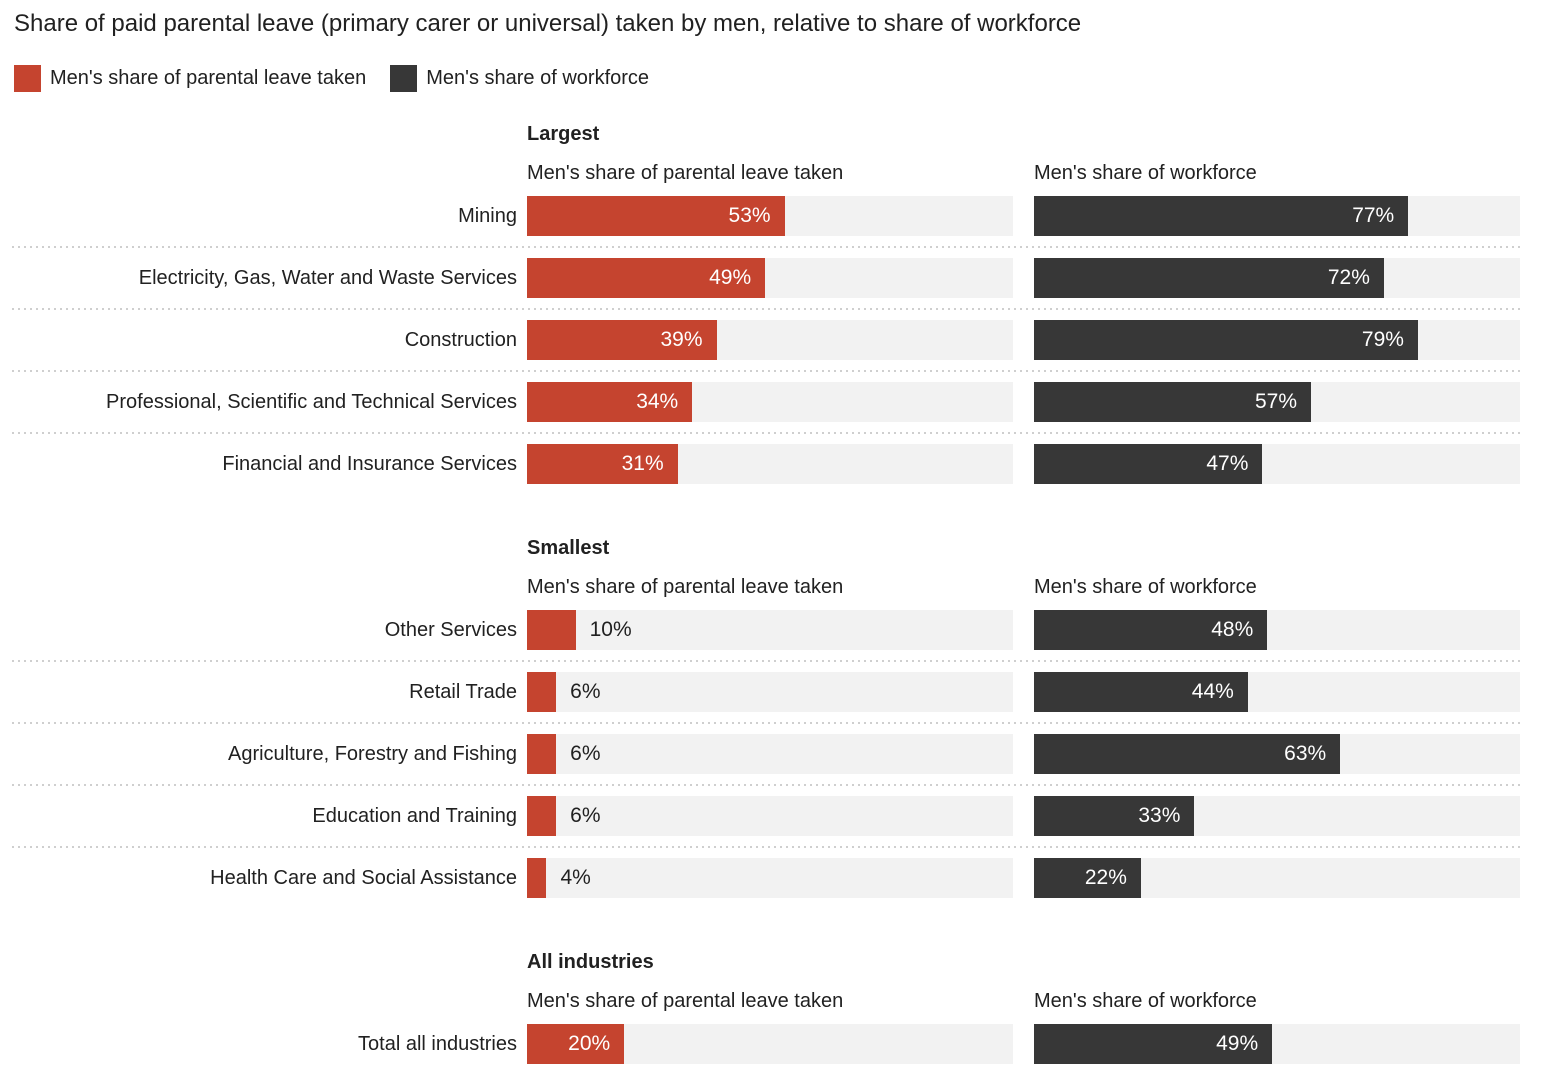 This screenshot has width=1550, height=1090. What do you see at coordinates (1373, 215) in the screenshot?
I see `bar-value-label: 77%` at bounding box center [1373, 215].